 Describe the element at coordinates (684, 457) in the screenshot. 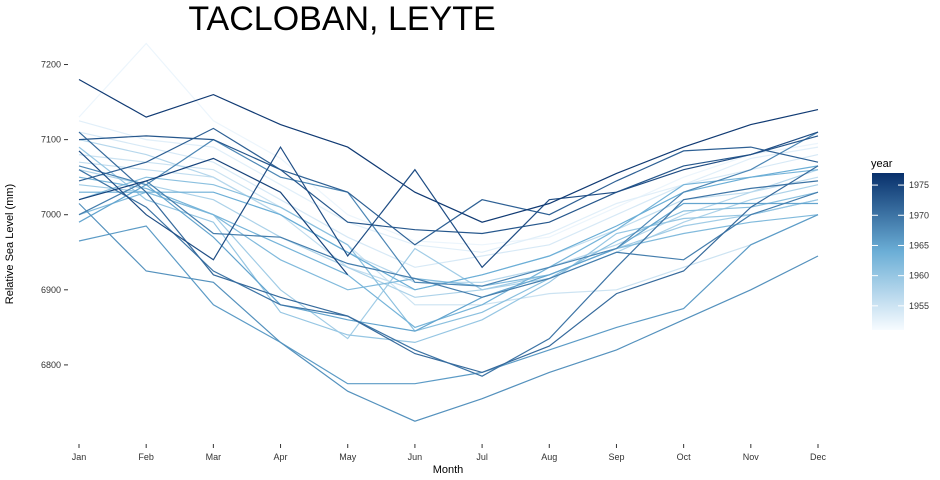

I see `x-tick-label: Oct` at that location.